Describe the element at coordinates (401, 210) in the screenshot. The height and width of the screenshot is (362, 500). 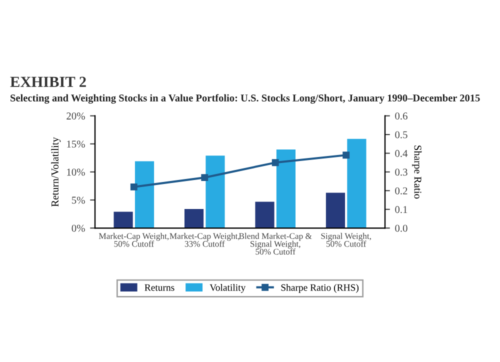
I see `y2-tick-label: 0.1` at that location.